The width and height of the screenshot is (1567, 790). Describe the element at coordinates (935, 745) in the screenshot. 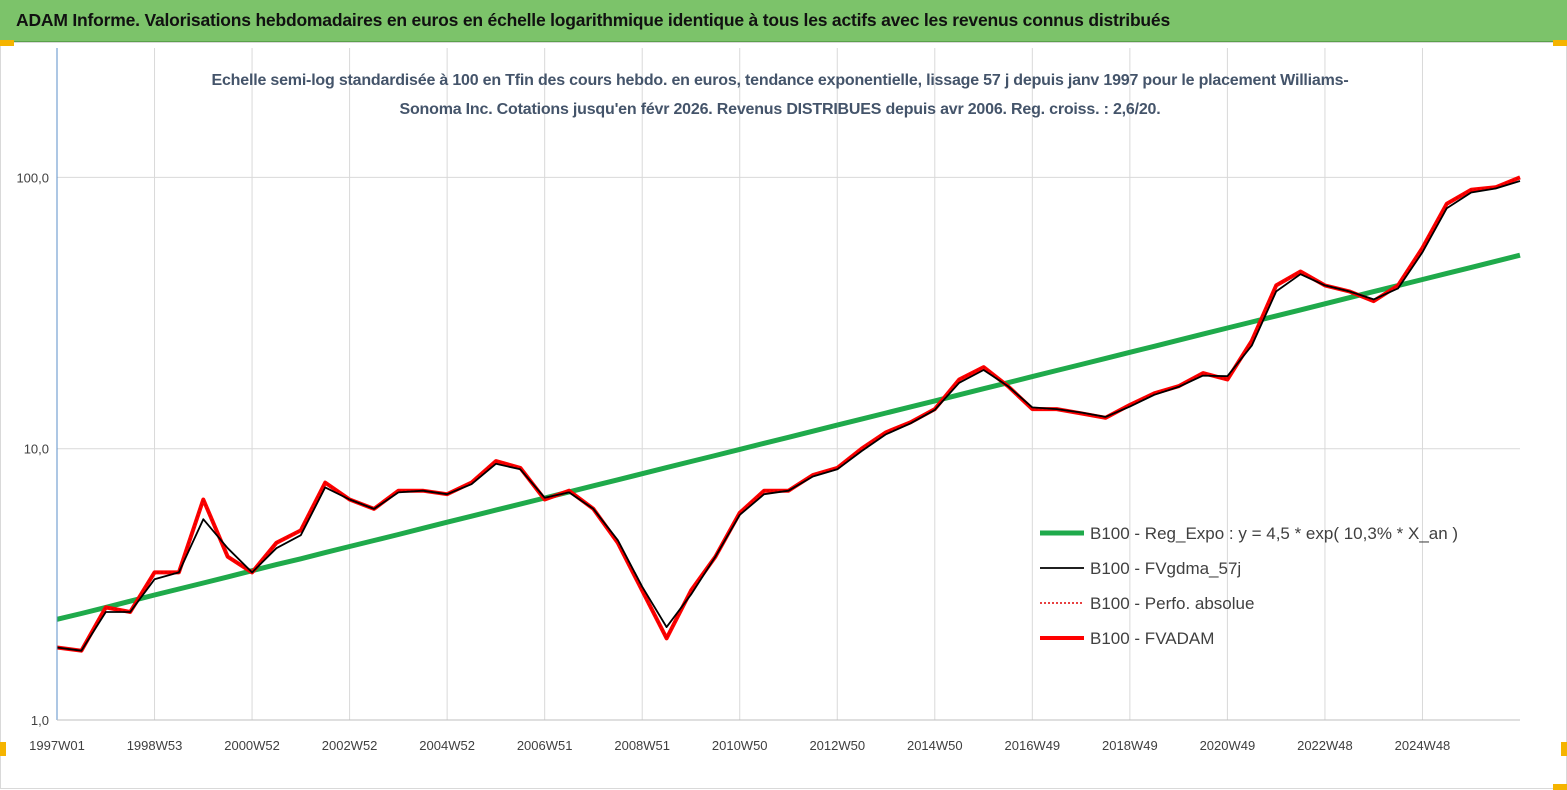

I see `x-tick-label: 2014W50` at that location.